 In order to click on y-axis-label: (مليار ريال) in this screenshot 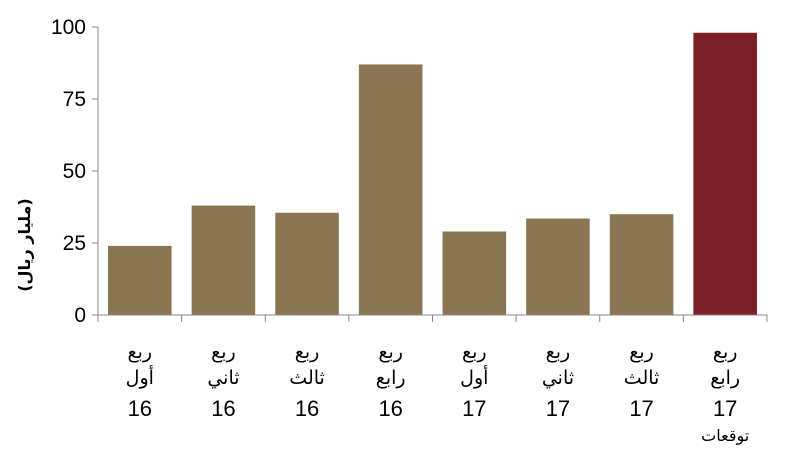, I will do `click(24, 245)`.